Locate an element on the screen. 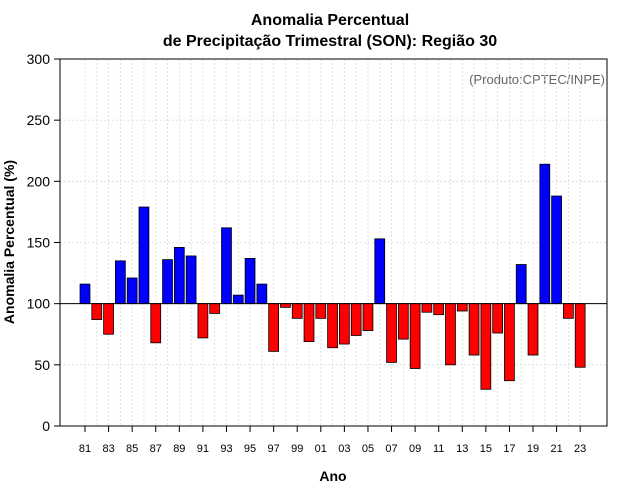 This screenshot has height=500, width=640. x-tick-label: 85 is located at coordinates (132, 449).